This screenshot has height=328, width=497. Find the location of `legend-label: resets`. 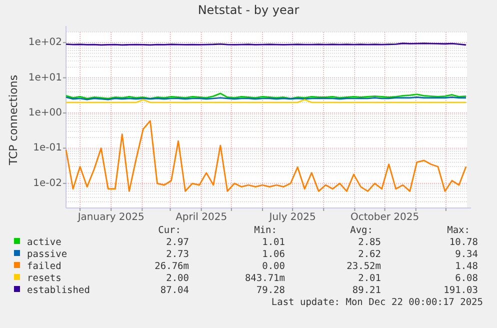

legend-label: resets is located at coordinates (44, 278).